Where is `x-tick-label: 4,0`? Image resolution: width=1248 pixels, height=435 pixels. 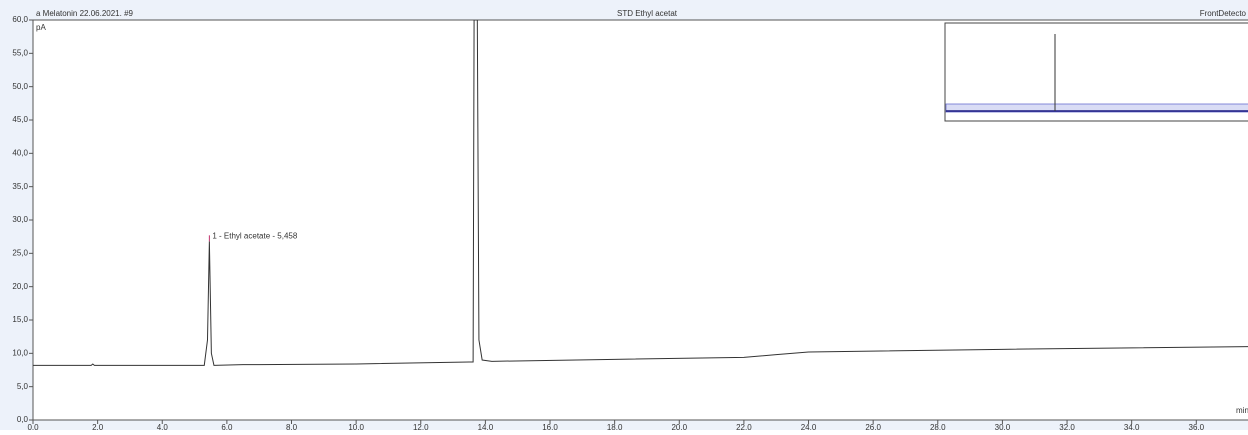 x-tick-label: 4,0 is located at coordinates (163, 426).